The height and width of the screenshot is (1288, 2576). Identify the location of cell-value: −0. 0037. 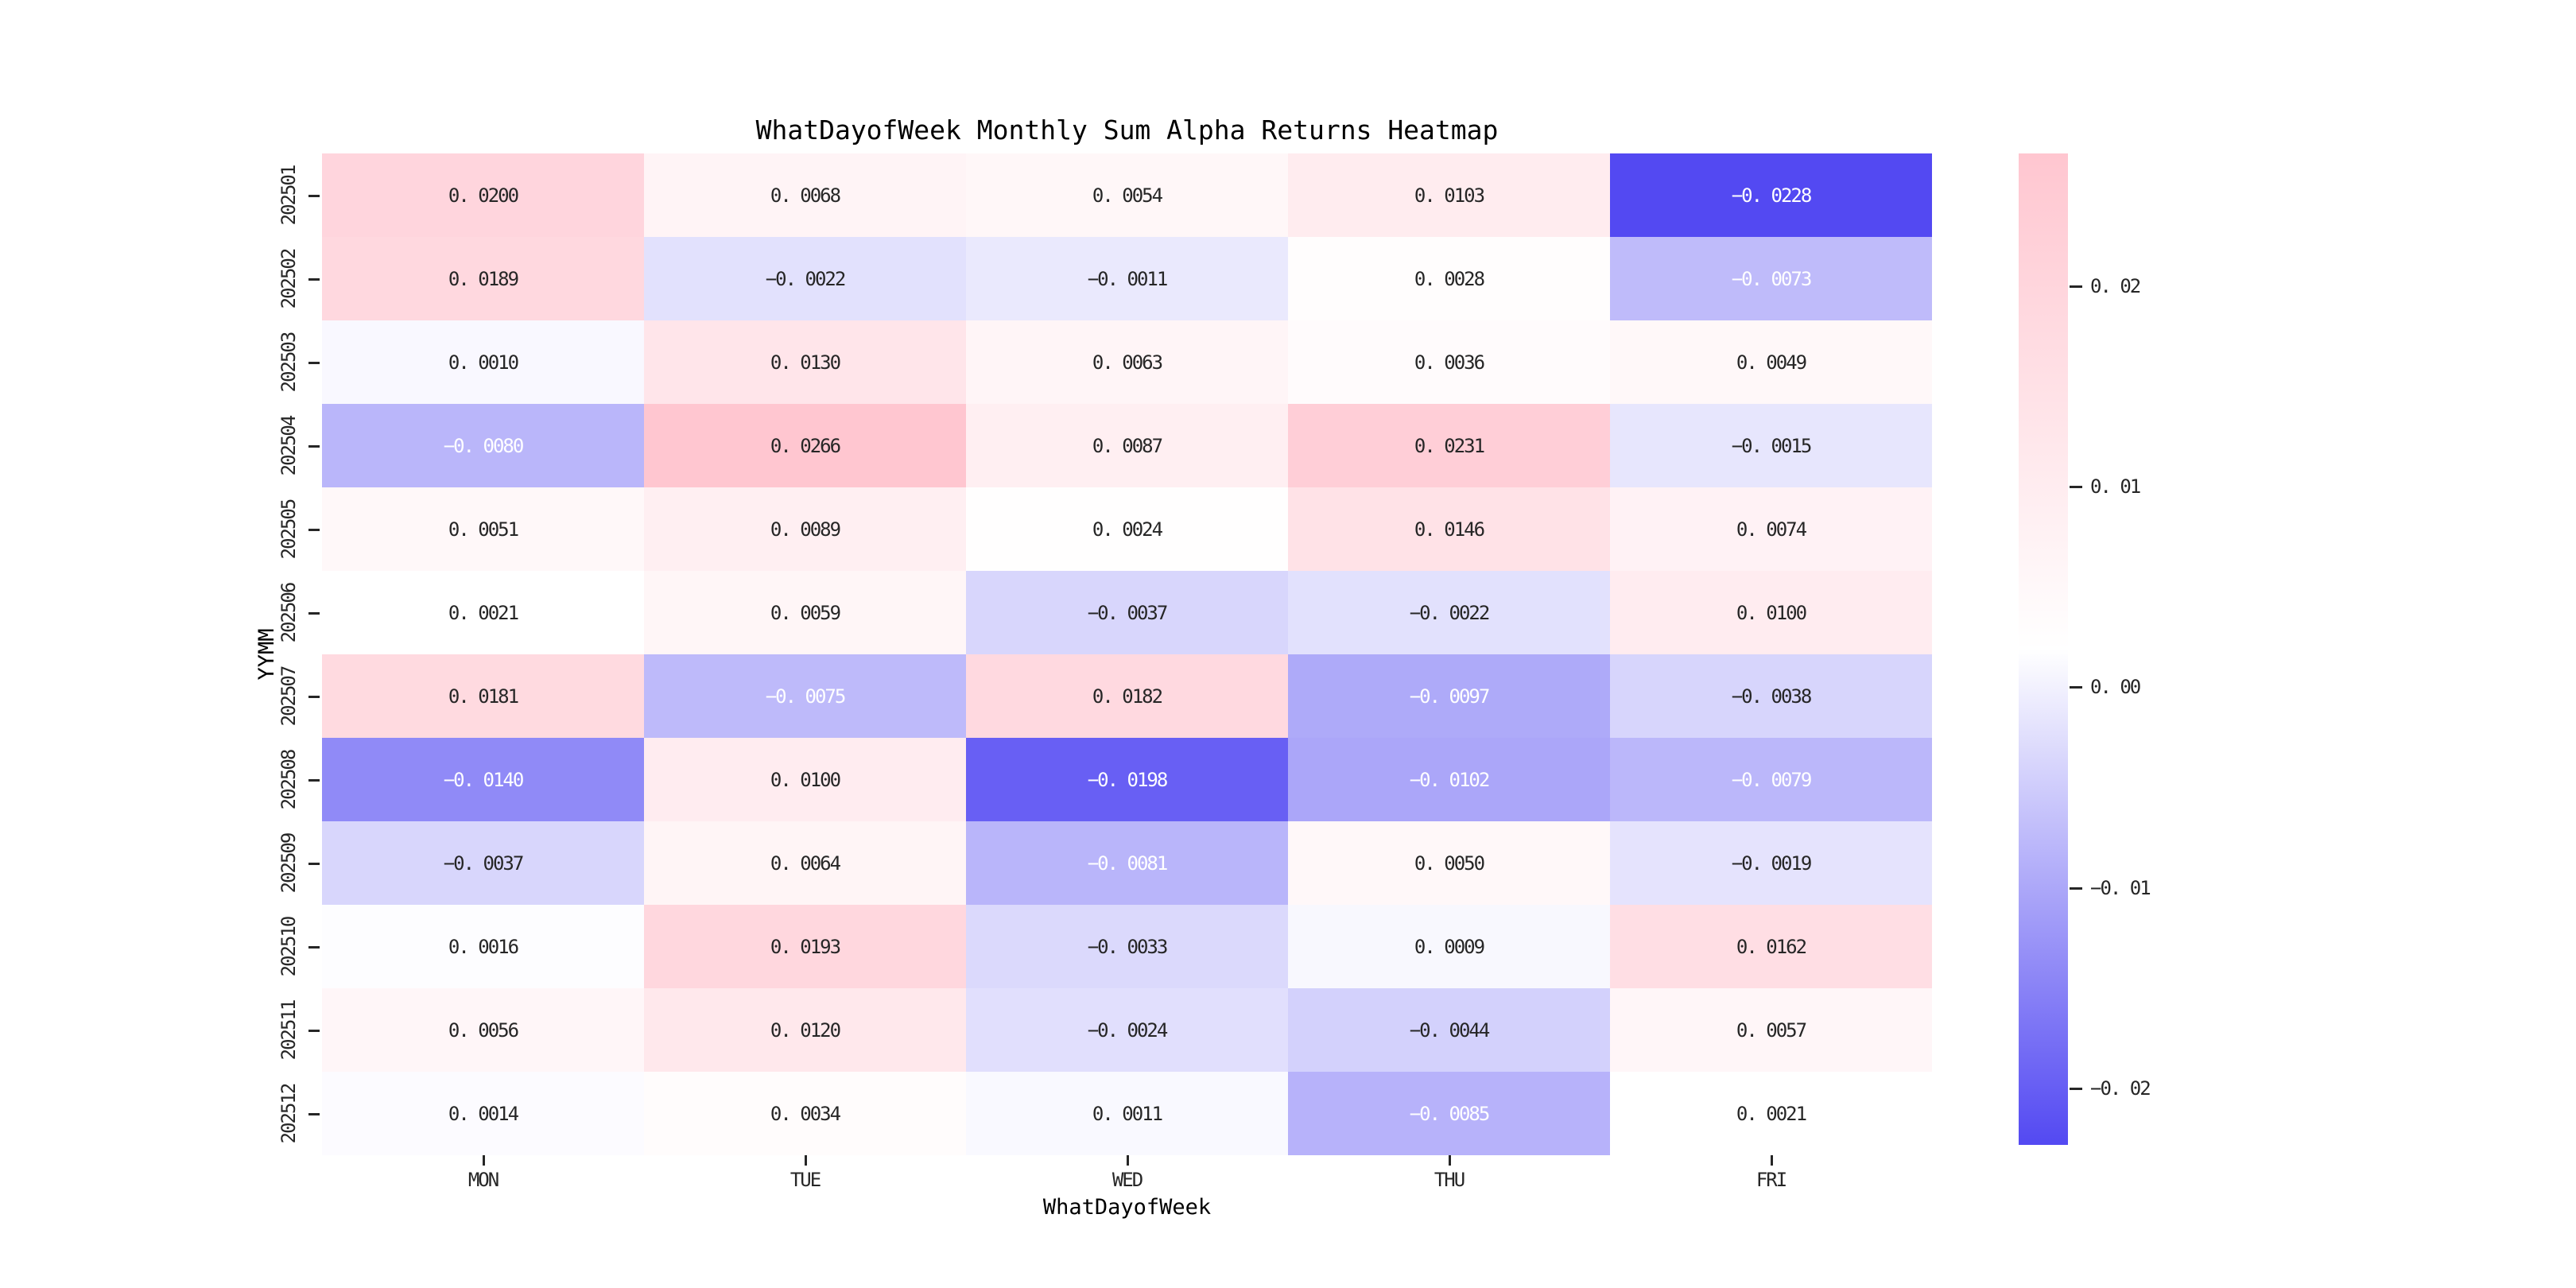
(484, 864).